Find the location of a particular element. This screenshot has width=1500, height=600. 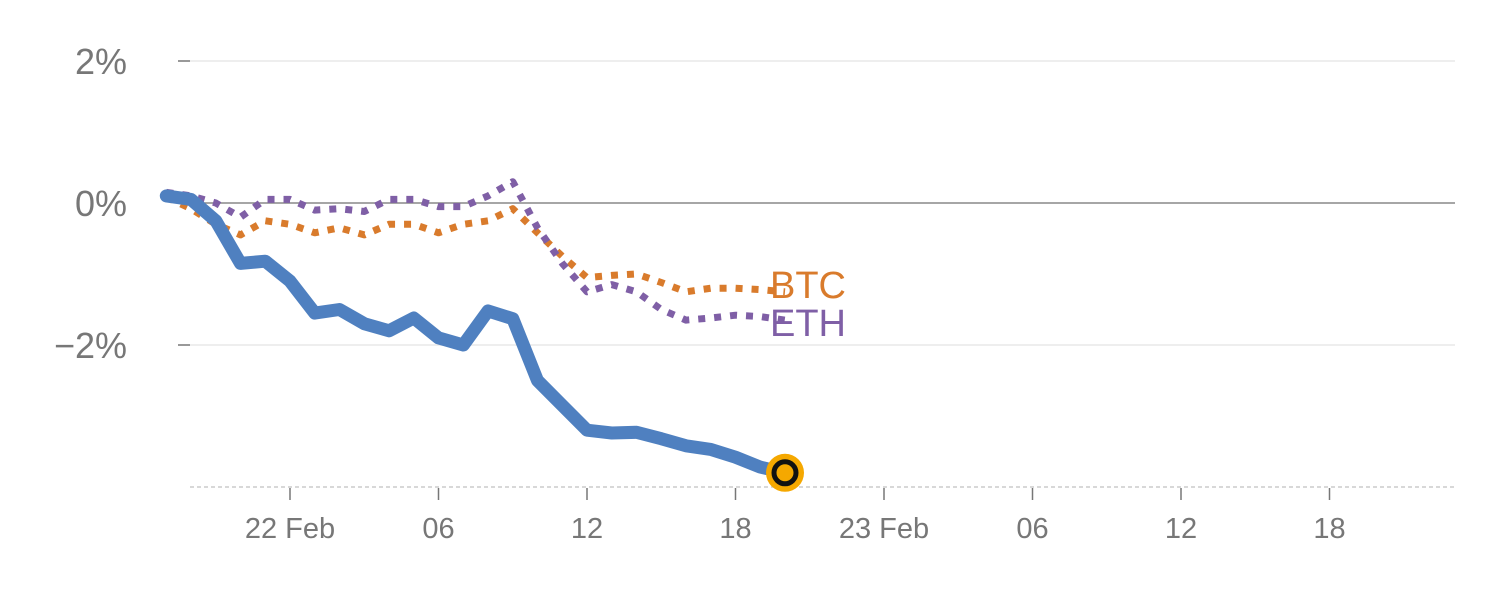

y-tick-label: −2% is located at coordinates (90, 345).